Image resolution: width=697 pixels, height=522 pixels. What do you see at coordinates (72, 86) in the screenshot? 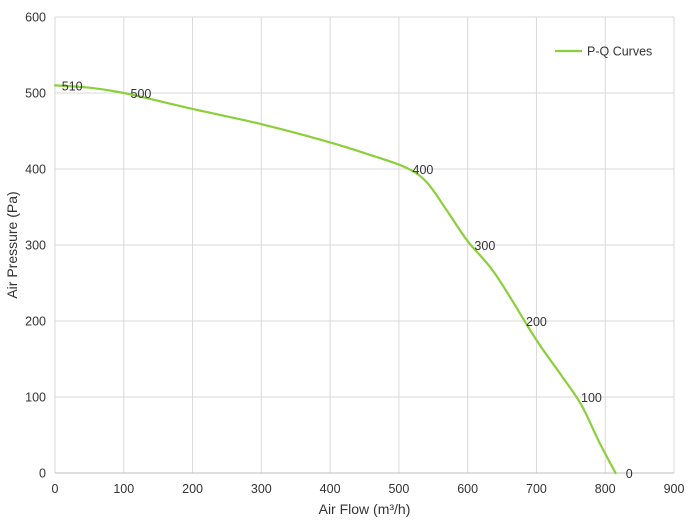
I see `data-label: 510` at bounding box center [72, 86].